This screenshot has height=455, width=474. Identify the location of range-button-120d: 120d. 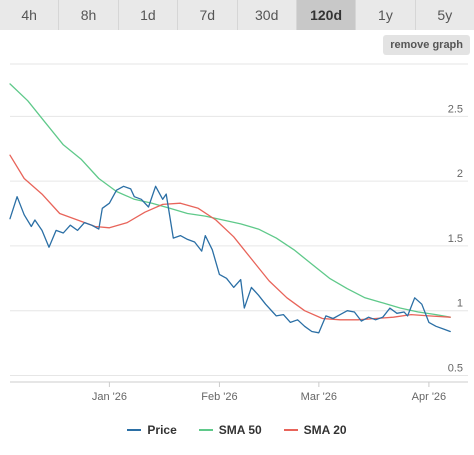
(326, 15).